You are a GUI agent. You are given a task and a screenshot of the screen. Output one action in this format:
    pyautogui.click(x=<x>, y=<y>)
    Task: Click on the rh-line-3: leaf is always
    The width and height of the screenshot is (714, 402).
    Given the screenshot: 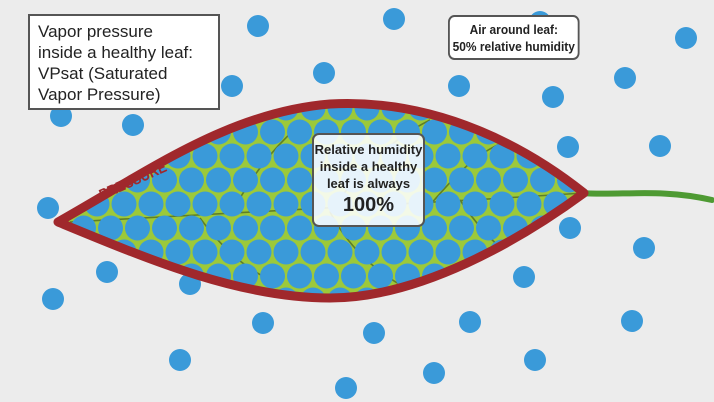 What is the action you would take?
    pyautogui.click(x=368, y=183)
    